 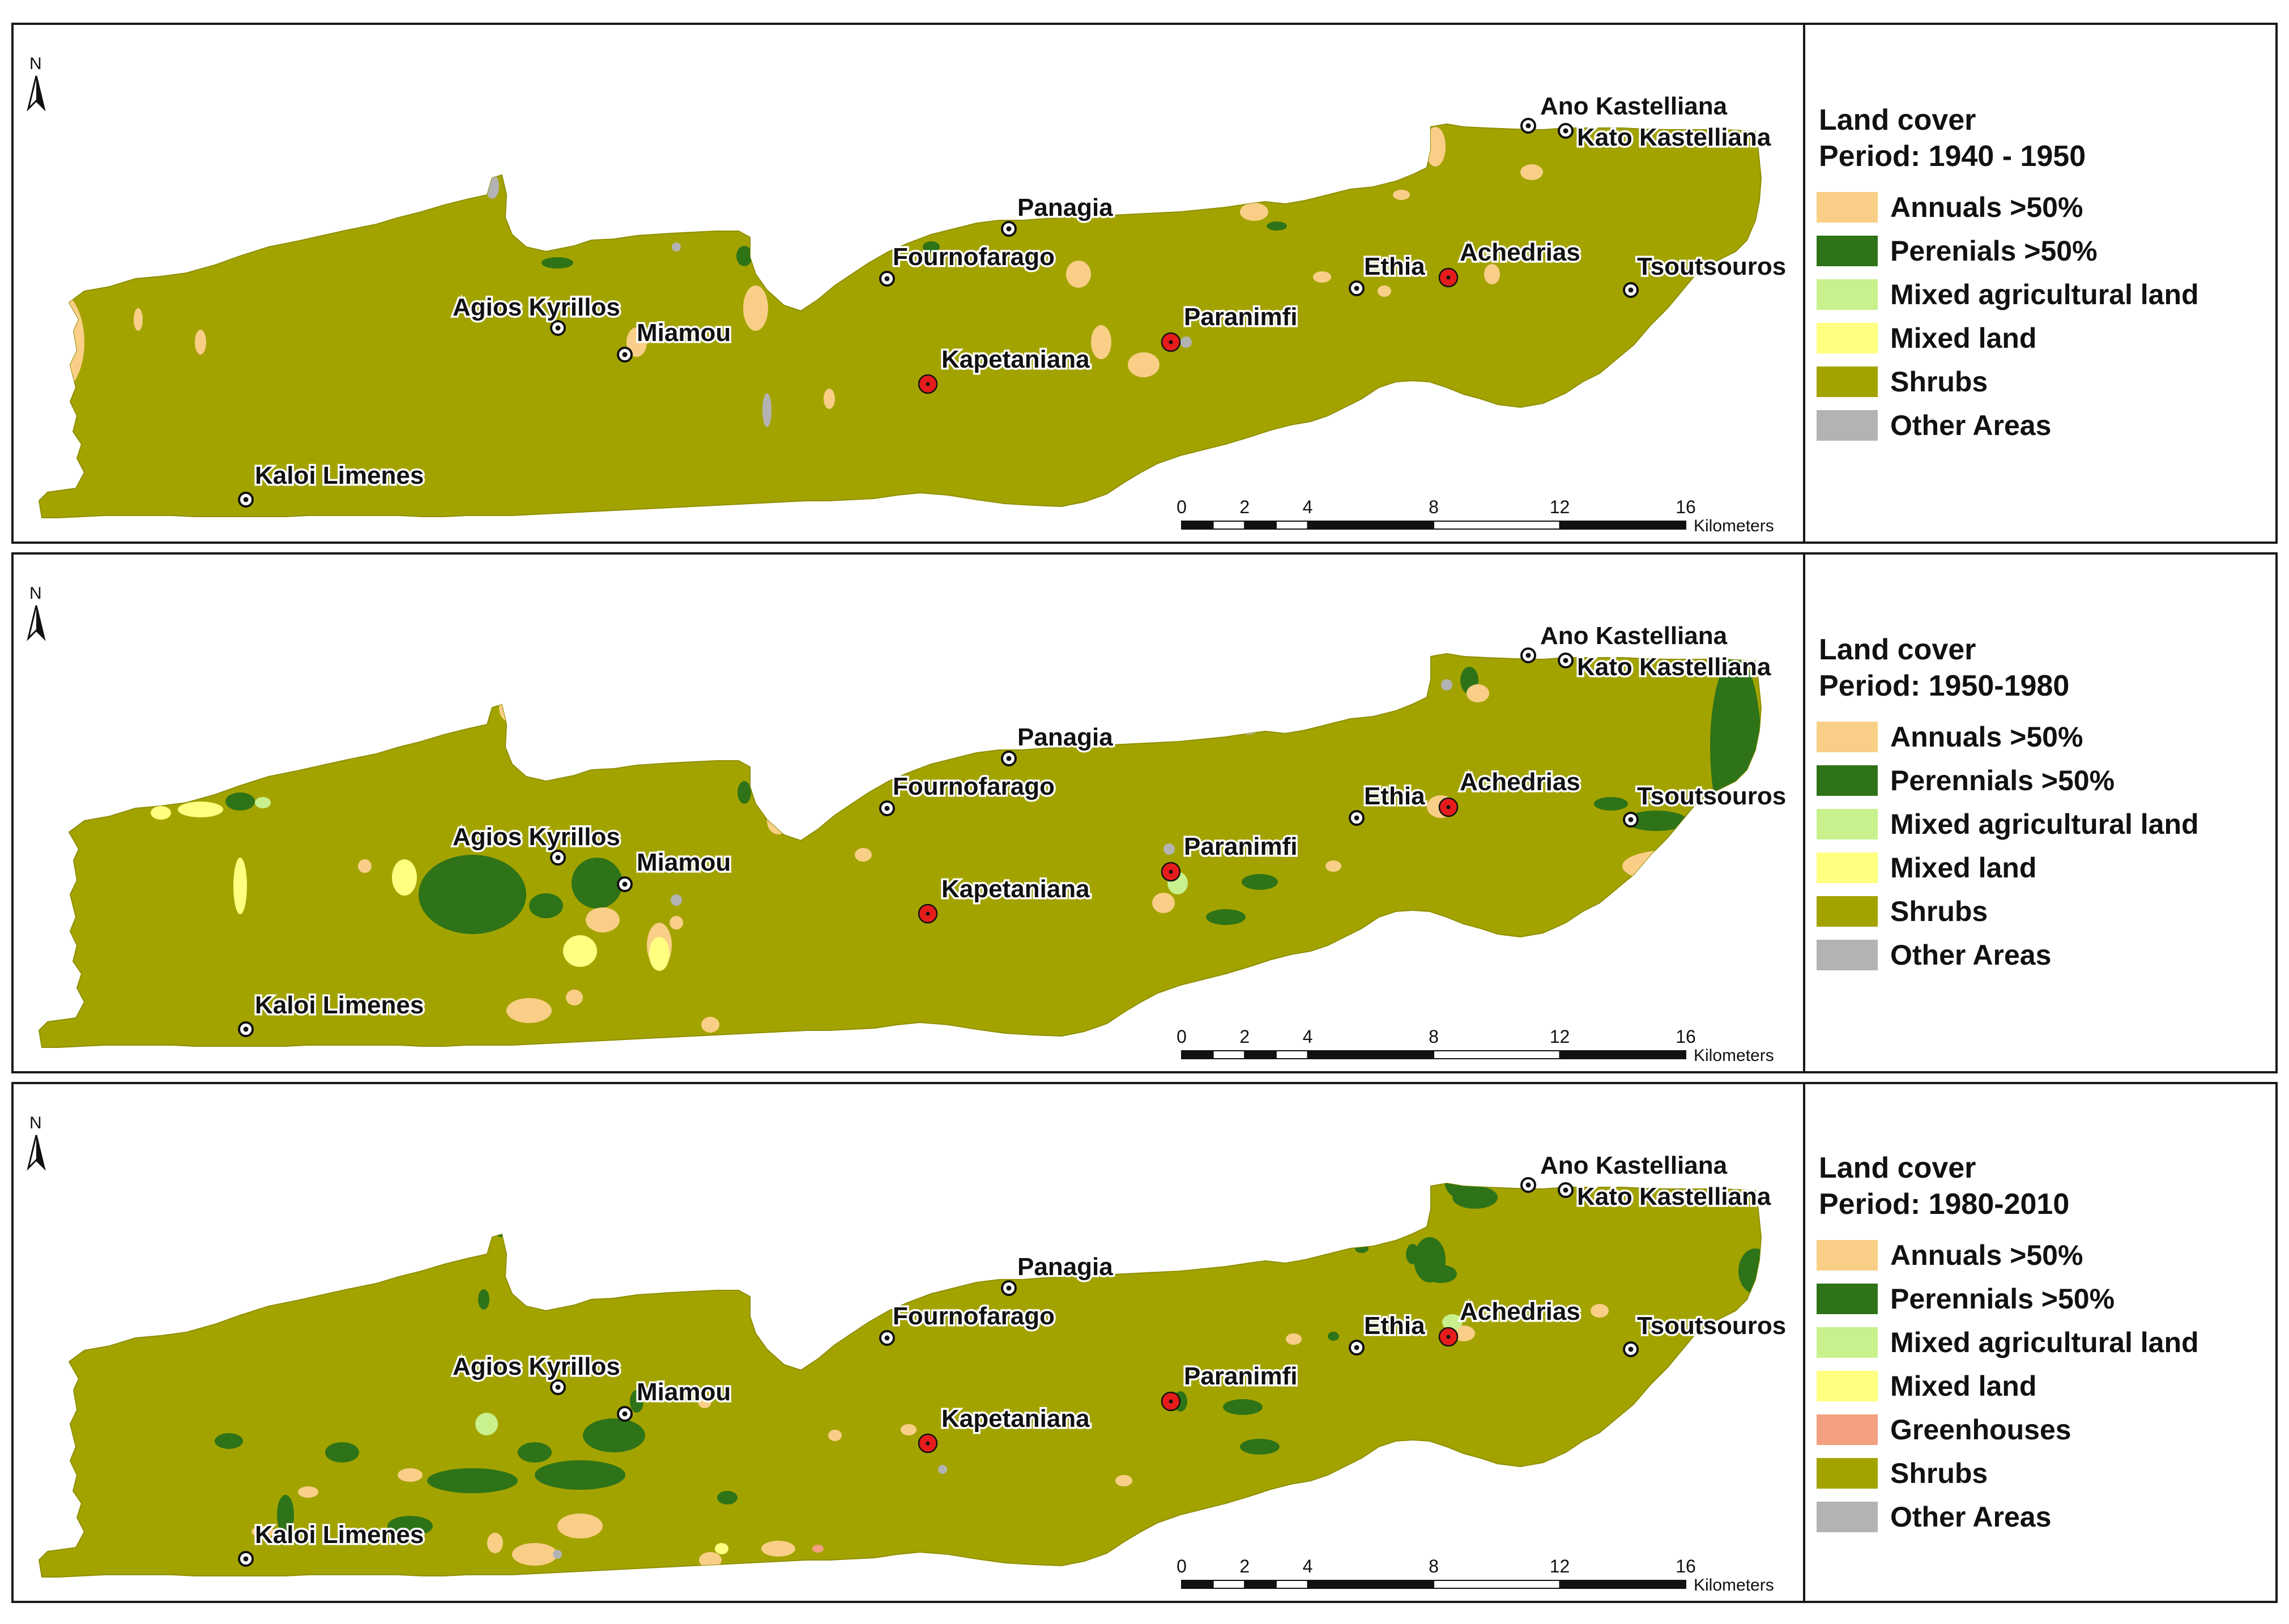 I want to click on place-kapetaniana: Kapetaniana, so click(x=1005, y=1428).